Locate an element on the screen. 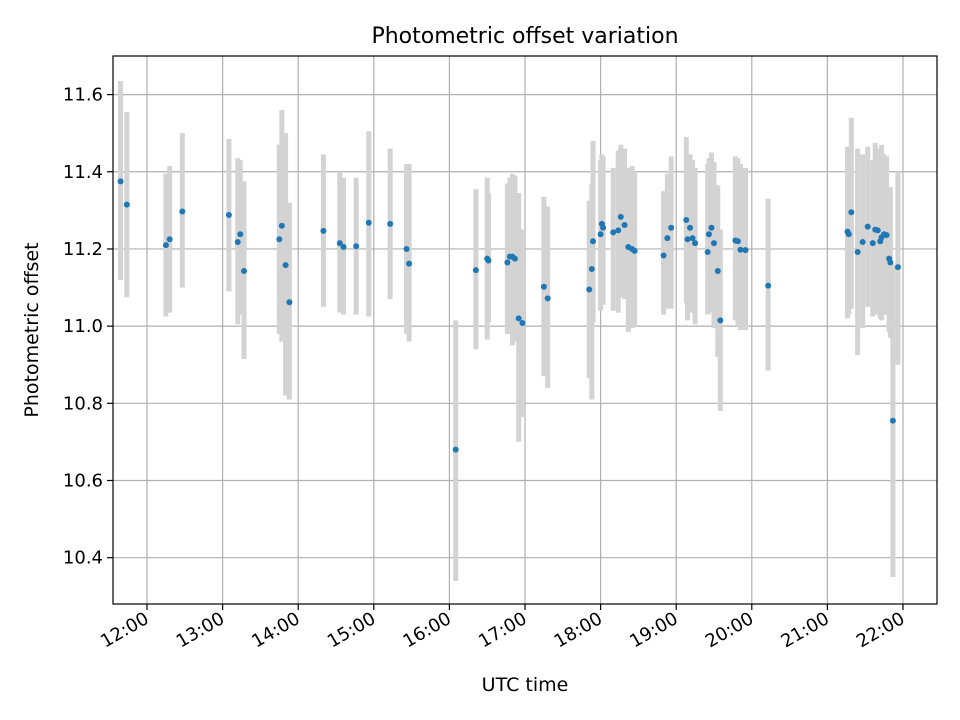  y-tick-label: 10.8 is located at coordinates (83, 403).